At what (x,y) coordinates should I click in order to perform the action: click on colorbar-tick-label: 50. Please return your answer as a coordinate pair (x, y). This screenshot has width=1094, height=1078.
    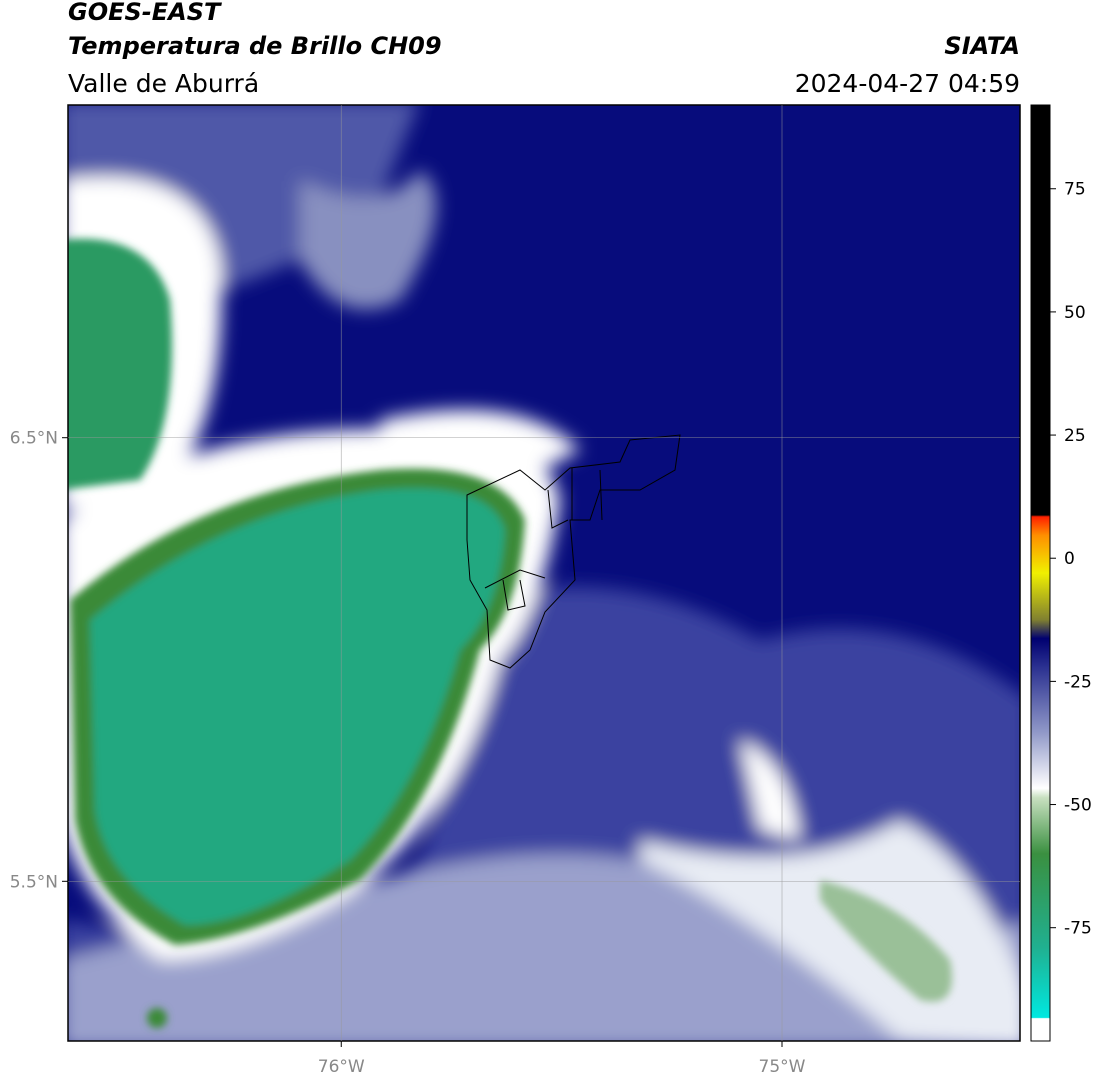
    Looking at the image, I should click on (1075, 313).